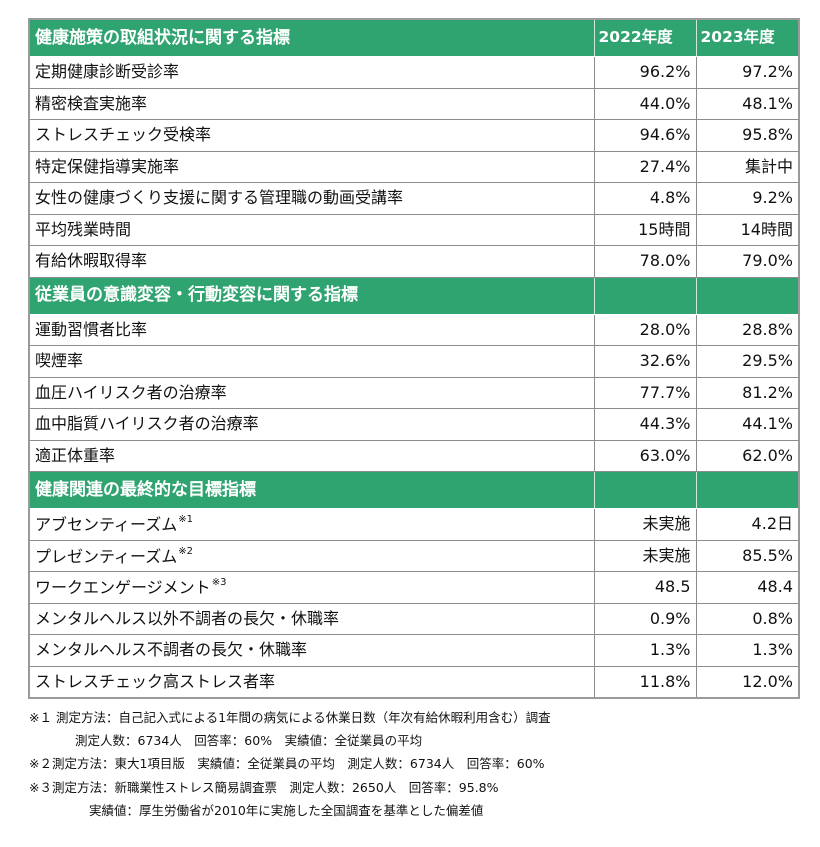  Describe the element at coordinates (645, 72) in the screenshot. I see `value-2022-cell: 96.2%` at that location.